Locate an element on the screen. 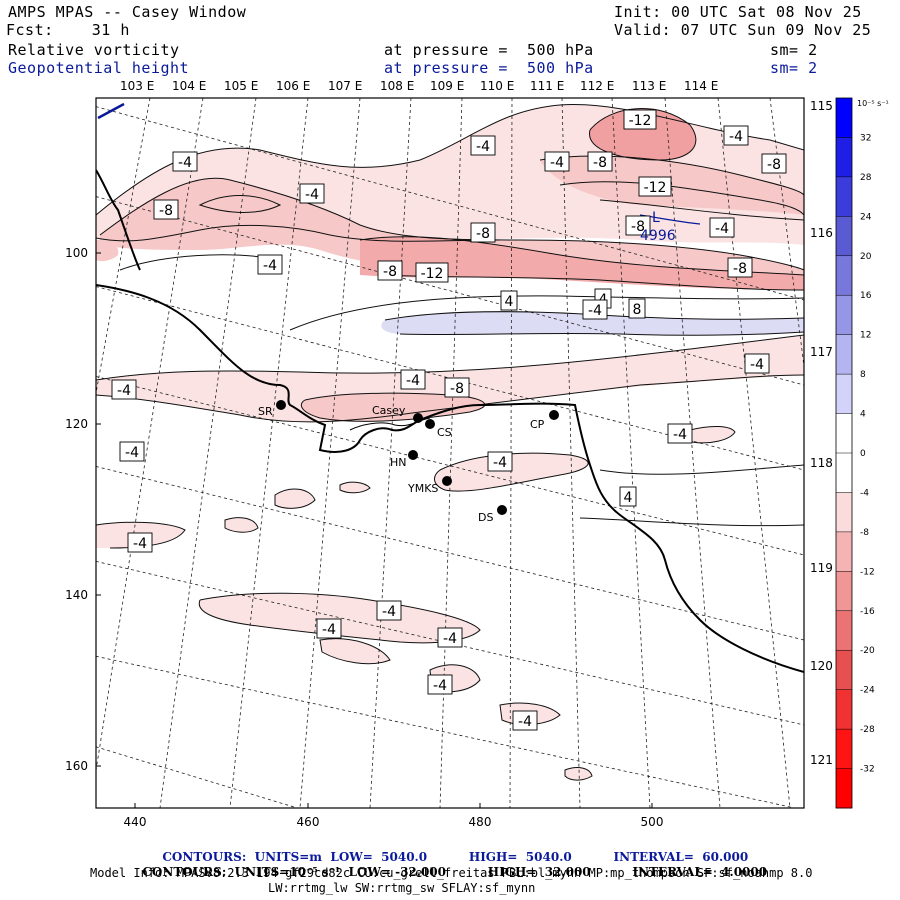 The image size is (900, 900). colorbar-tick-label: -12 is located at coordinates (867, 572).